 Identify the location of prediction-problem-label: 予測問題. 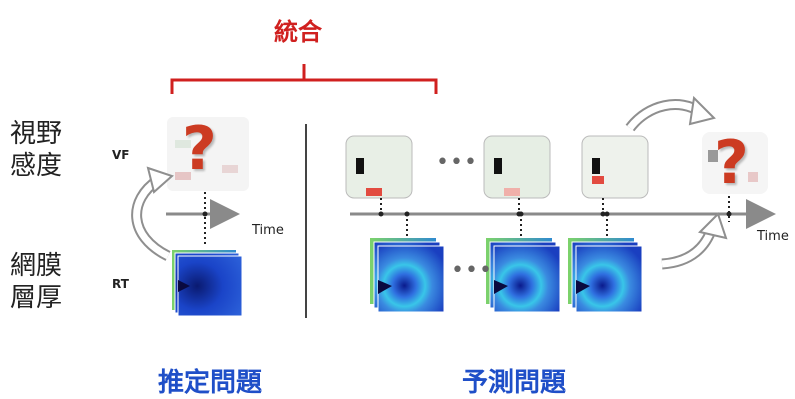
(514, 383).